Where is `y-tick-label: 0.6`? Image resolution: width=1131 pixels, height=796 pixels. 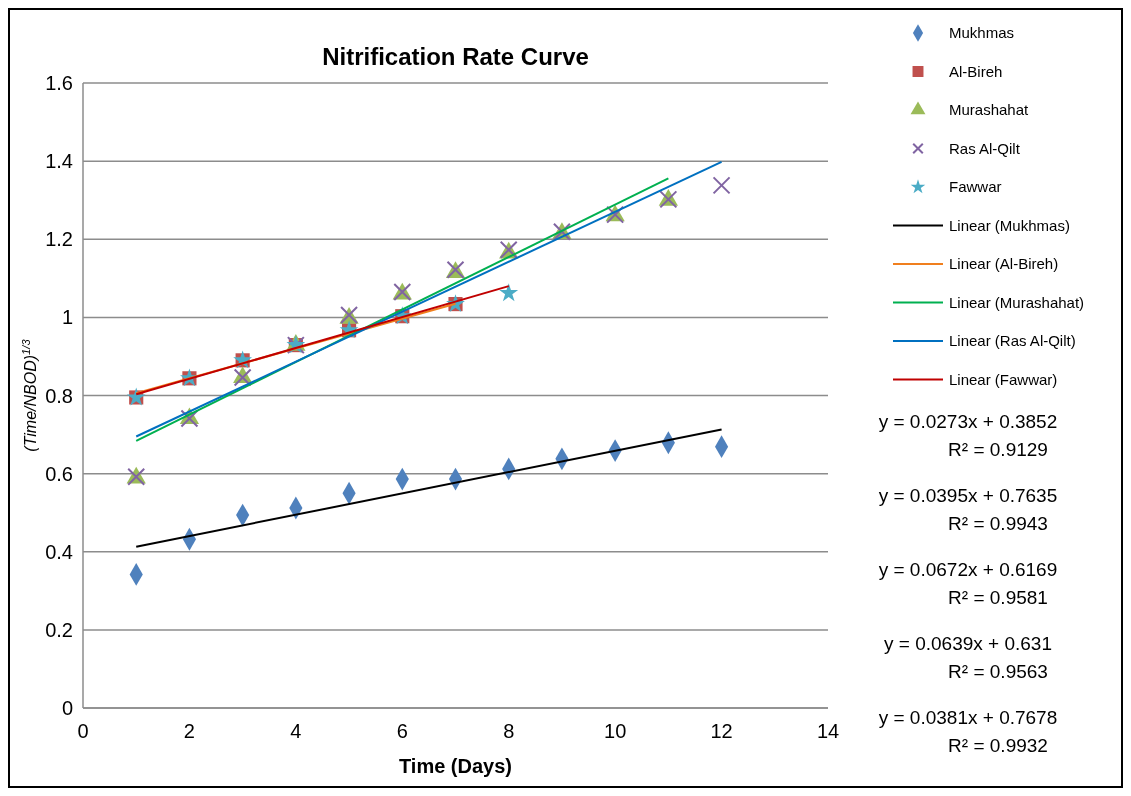
y-tick-label: 0.6 is located at coordinates (59, 473).